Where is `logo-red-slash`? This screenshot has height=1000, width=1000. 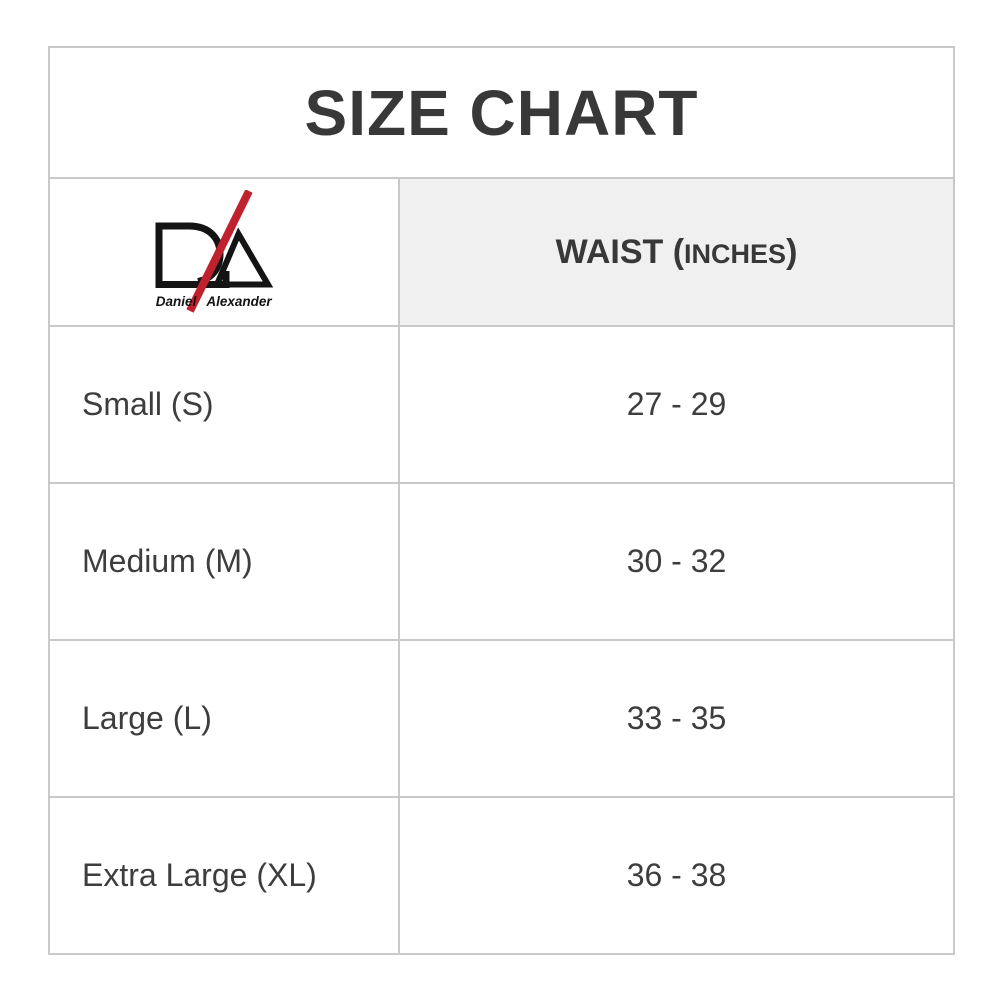
logo-red-slash is located at coordinates (219, 251).